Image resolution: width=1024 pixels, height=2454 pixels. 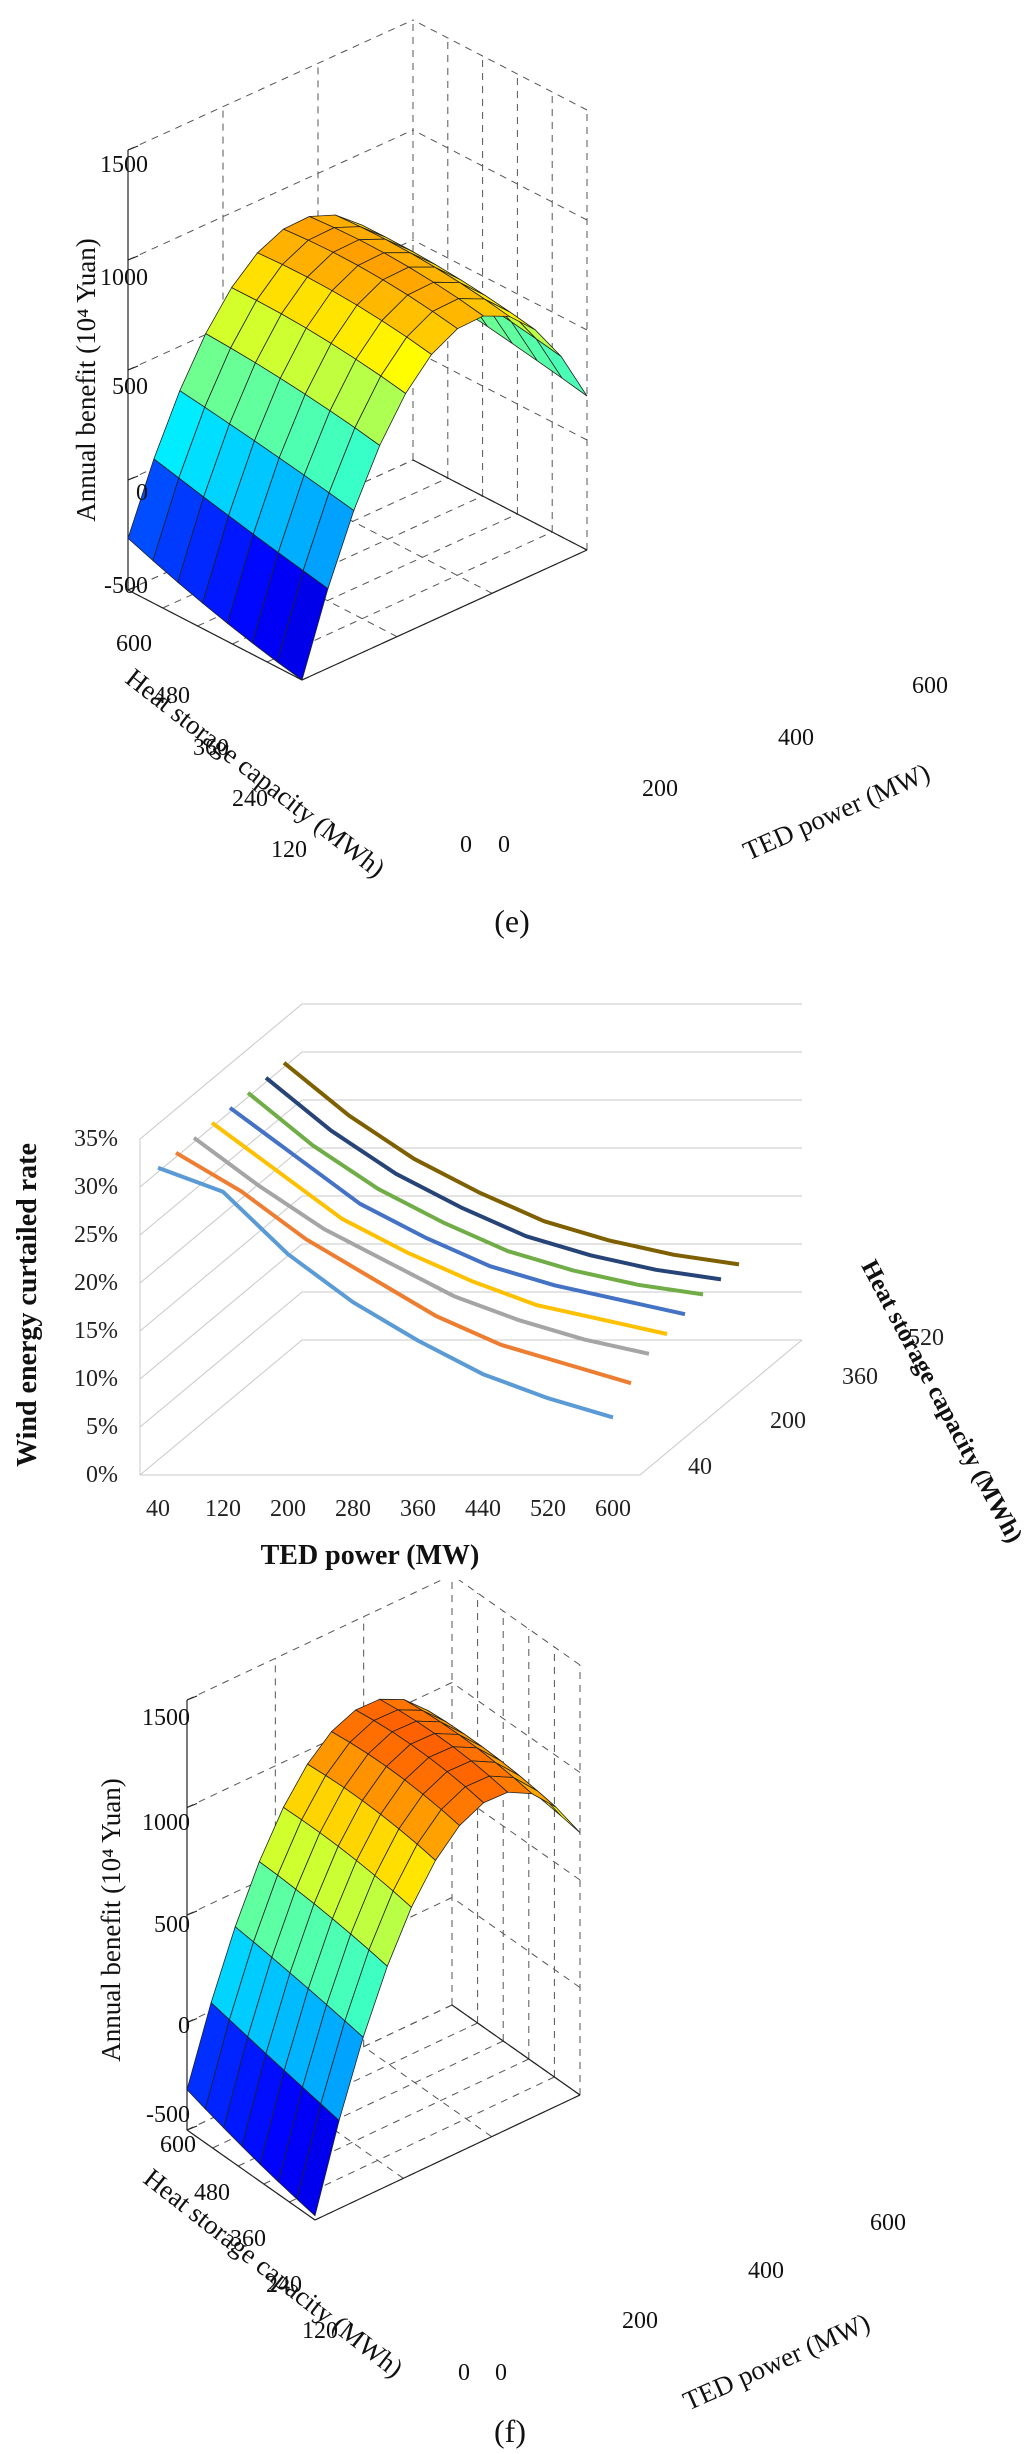 What do you see at coordinates (96, 1235) in the screenshot?
I see `m-y-tick: 25%` at bounding box center [96, 1235].